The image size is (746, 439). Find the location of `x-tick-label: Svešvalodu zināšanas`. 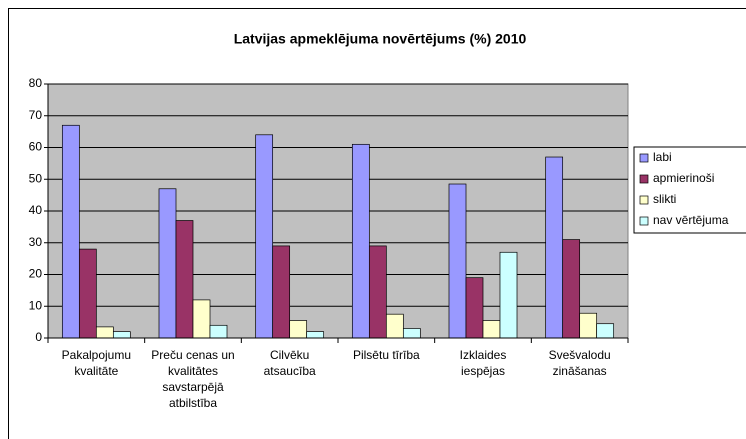

x-tick-label: Svešvalodu zināšanas is located at coordinates (579, 363).